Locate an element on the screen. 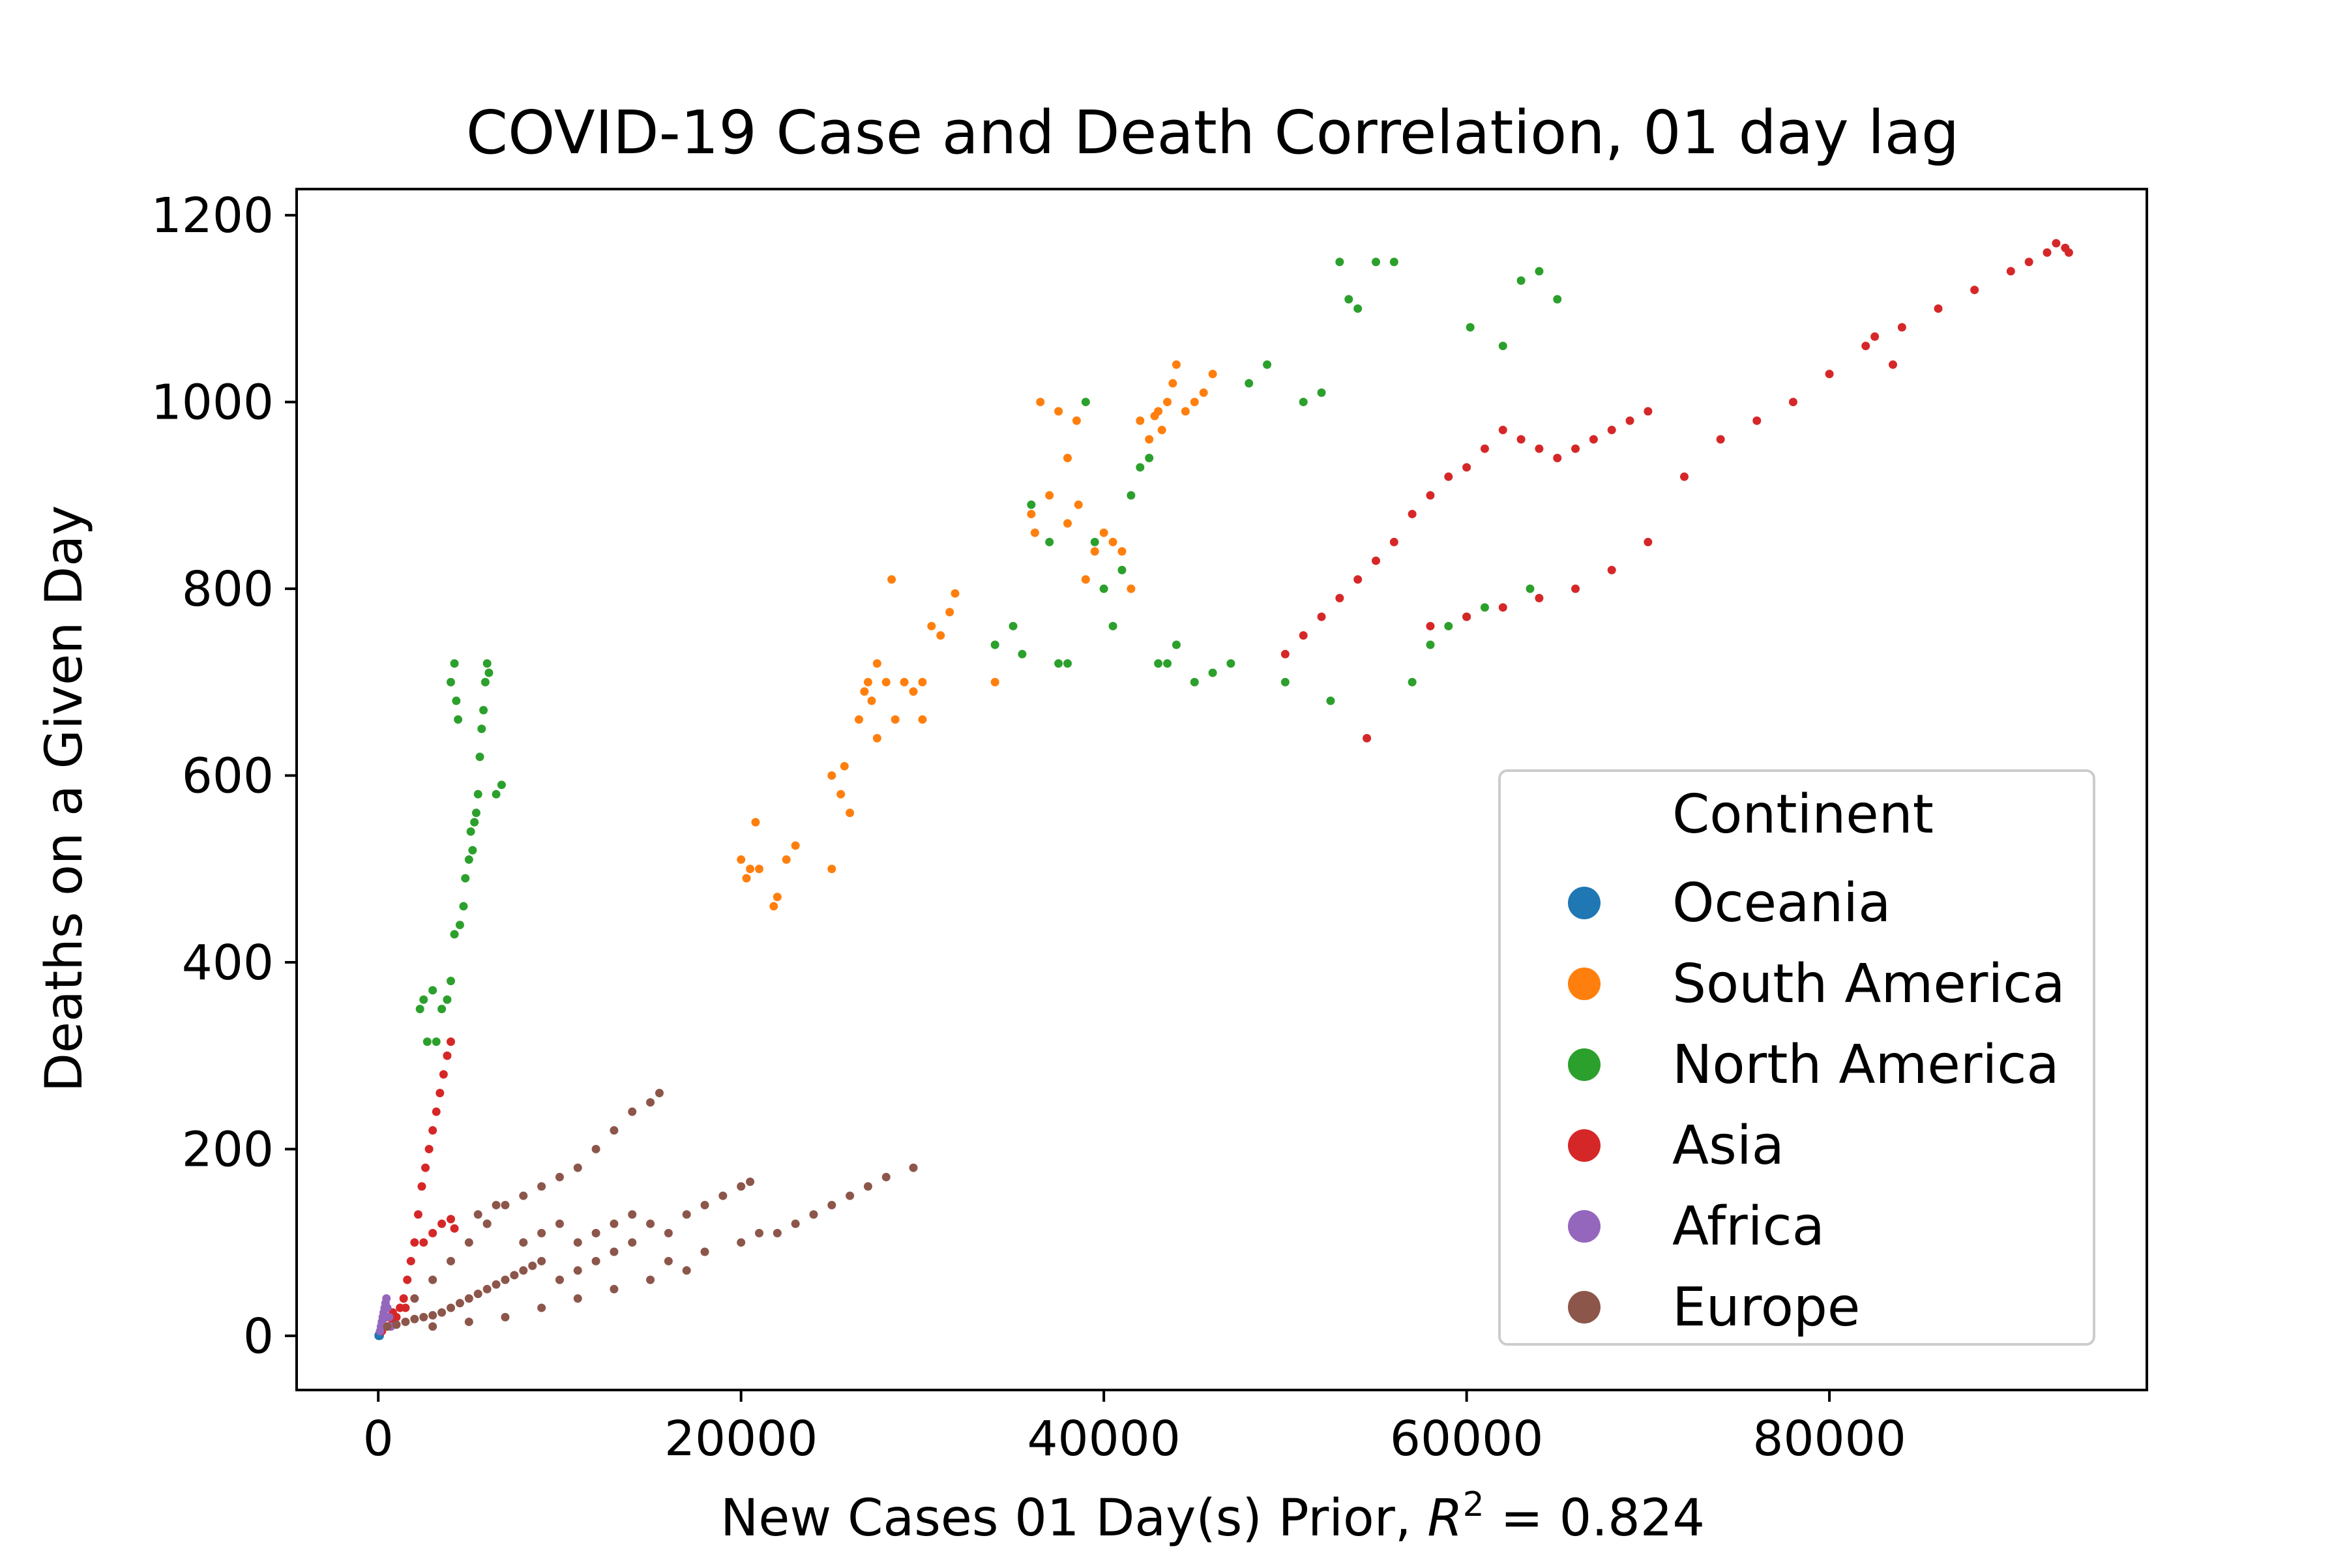 The height and width of the screenshot is (1568, 2347). legend-label-north-america: North America is located at coordinates (1865, 1065).